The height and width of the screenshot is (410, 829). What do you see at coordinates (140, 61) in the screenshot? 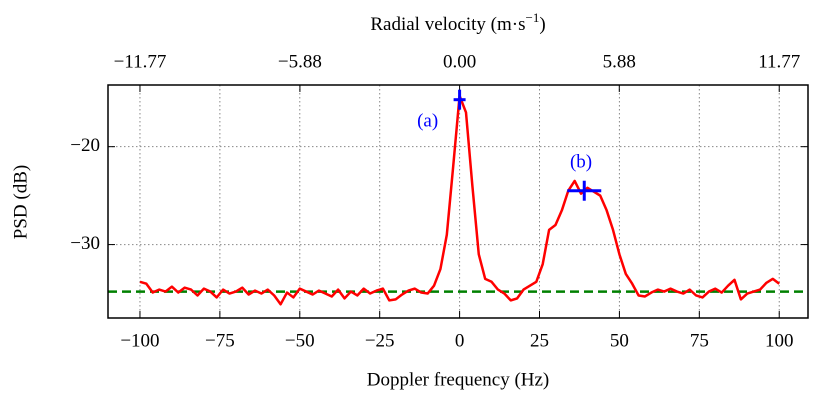
I see `x2-tick-label: −11.77` at bounding box center [140, 61].